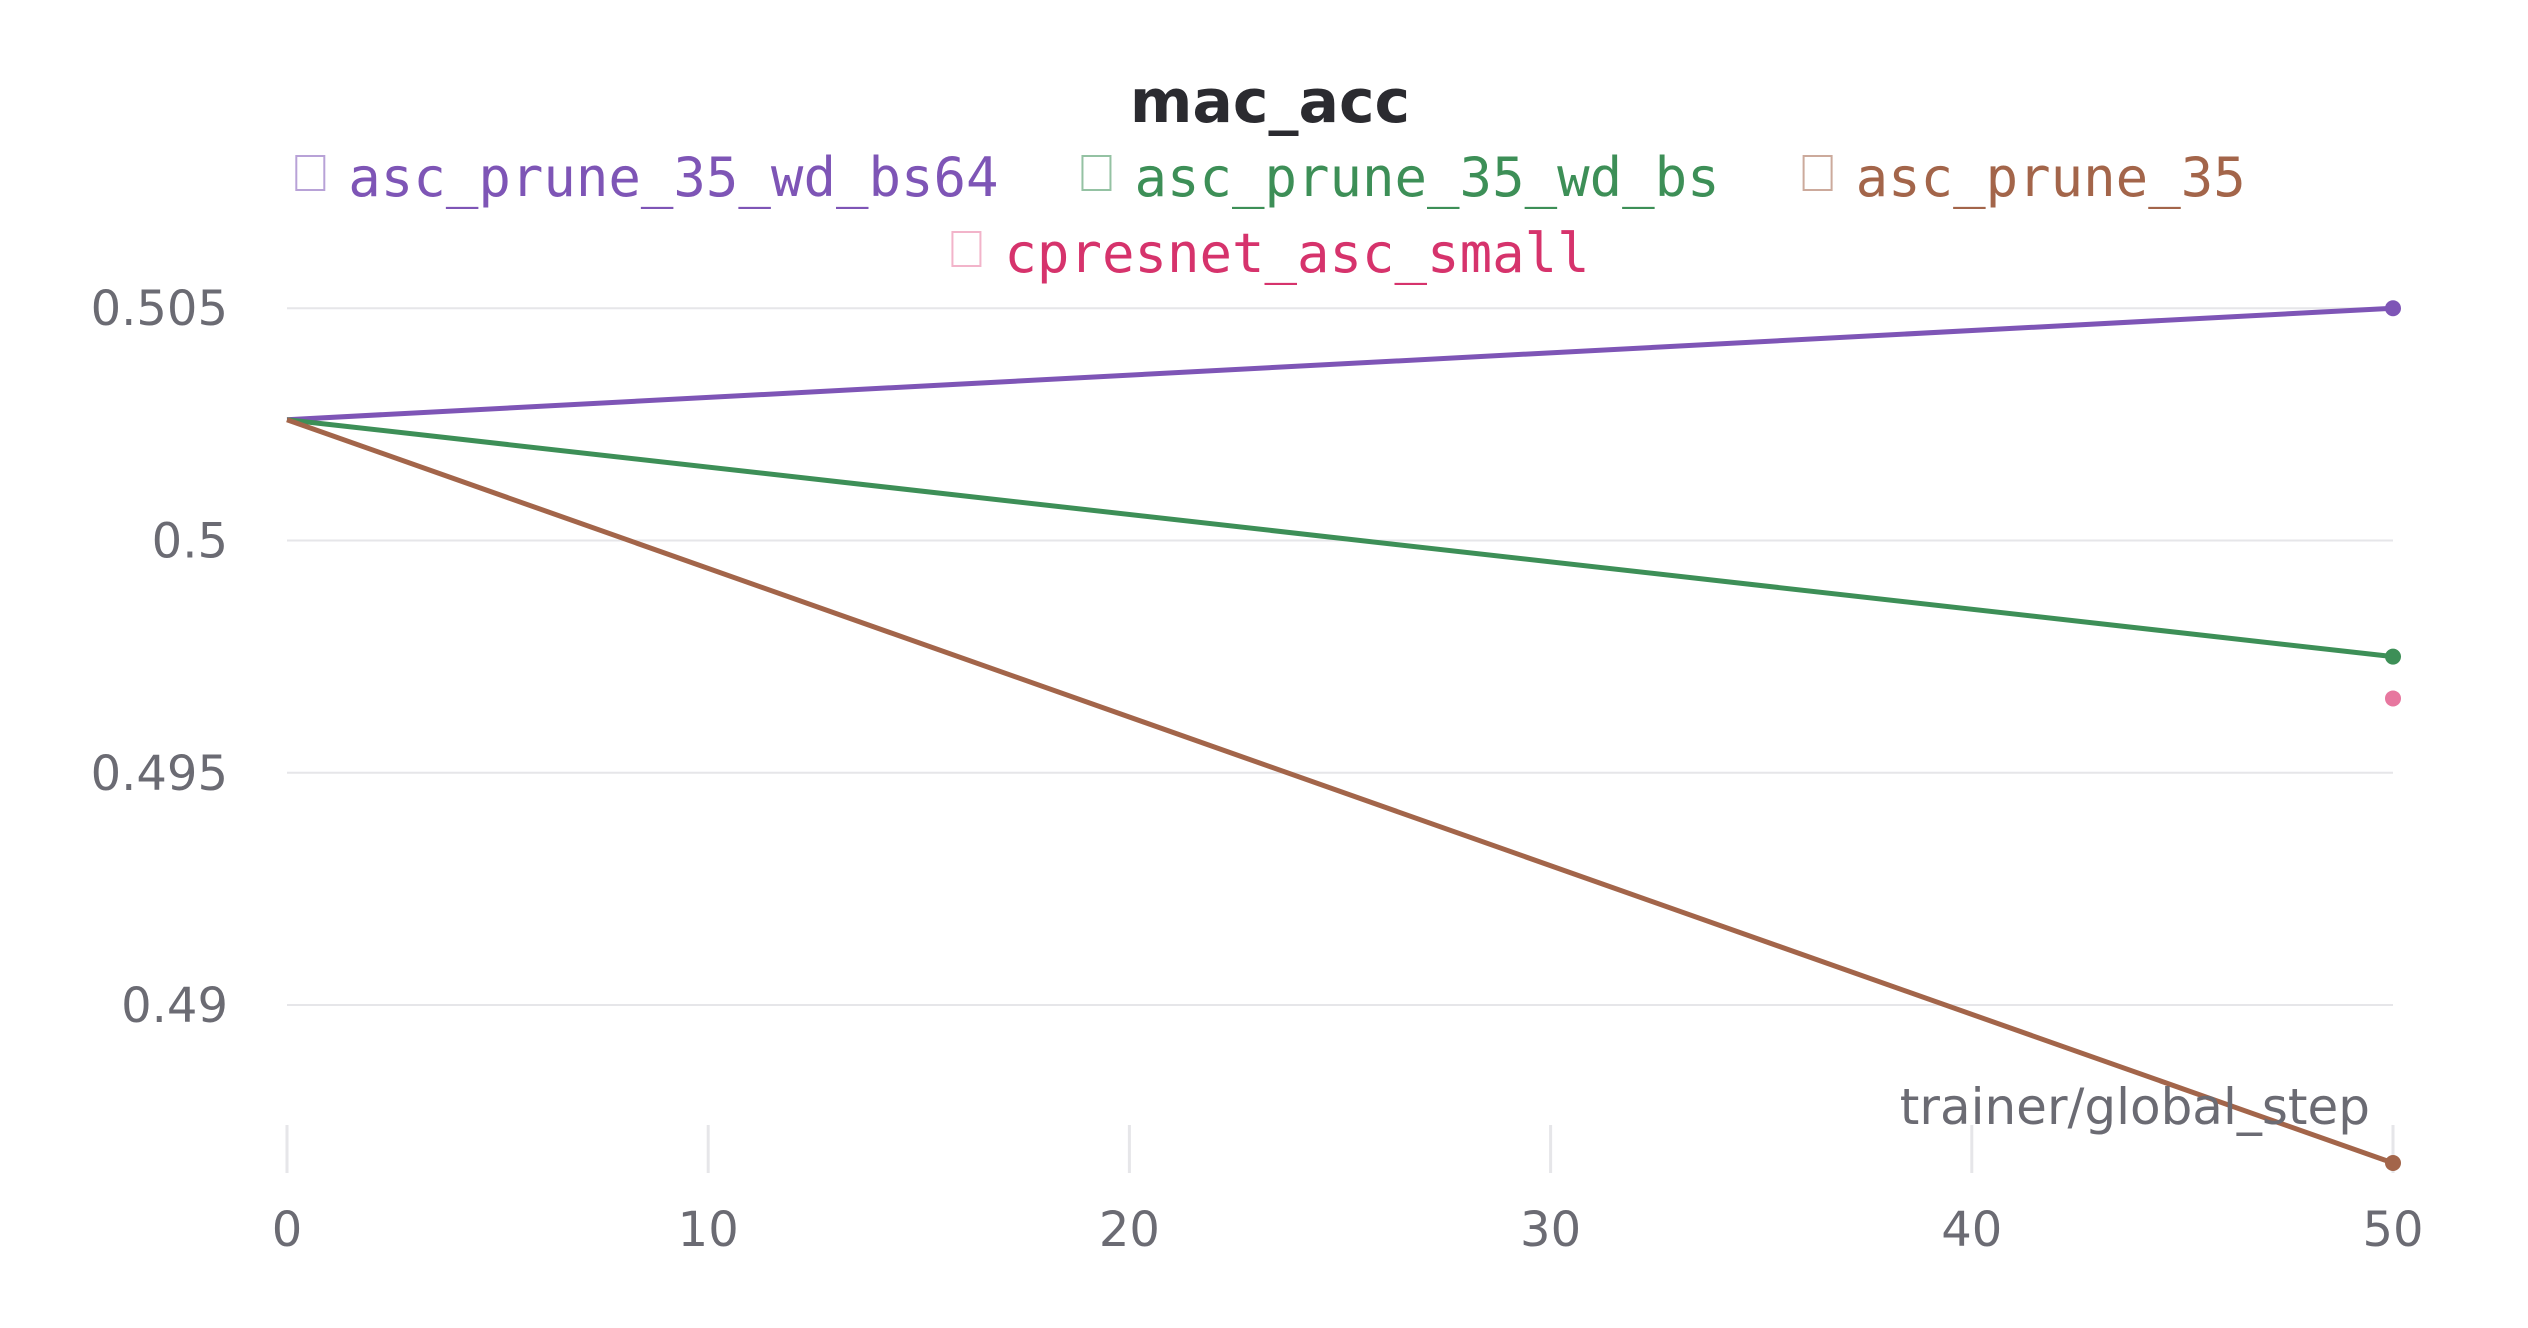 The height and width of the screenshot is (1328, 2528). I want to click on legend-item: asc_prune_35, so click(2024, 177).